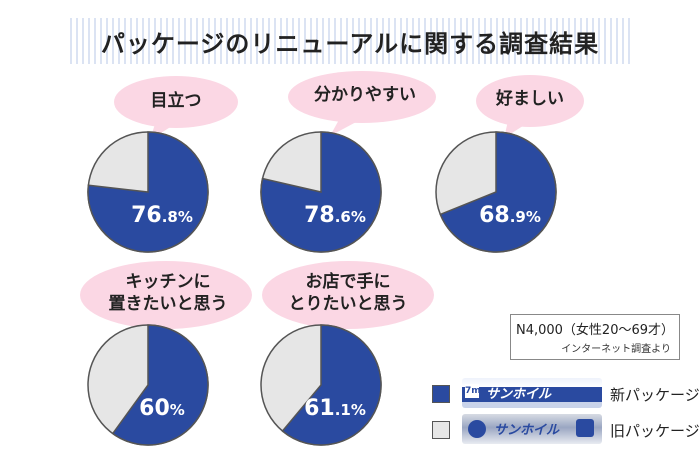 The width and height of the screenshot is (700, 467). I want to click on legend-swatch-old, so click(441, 430).